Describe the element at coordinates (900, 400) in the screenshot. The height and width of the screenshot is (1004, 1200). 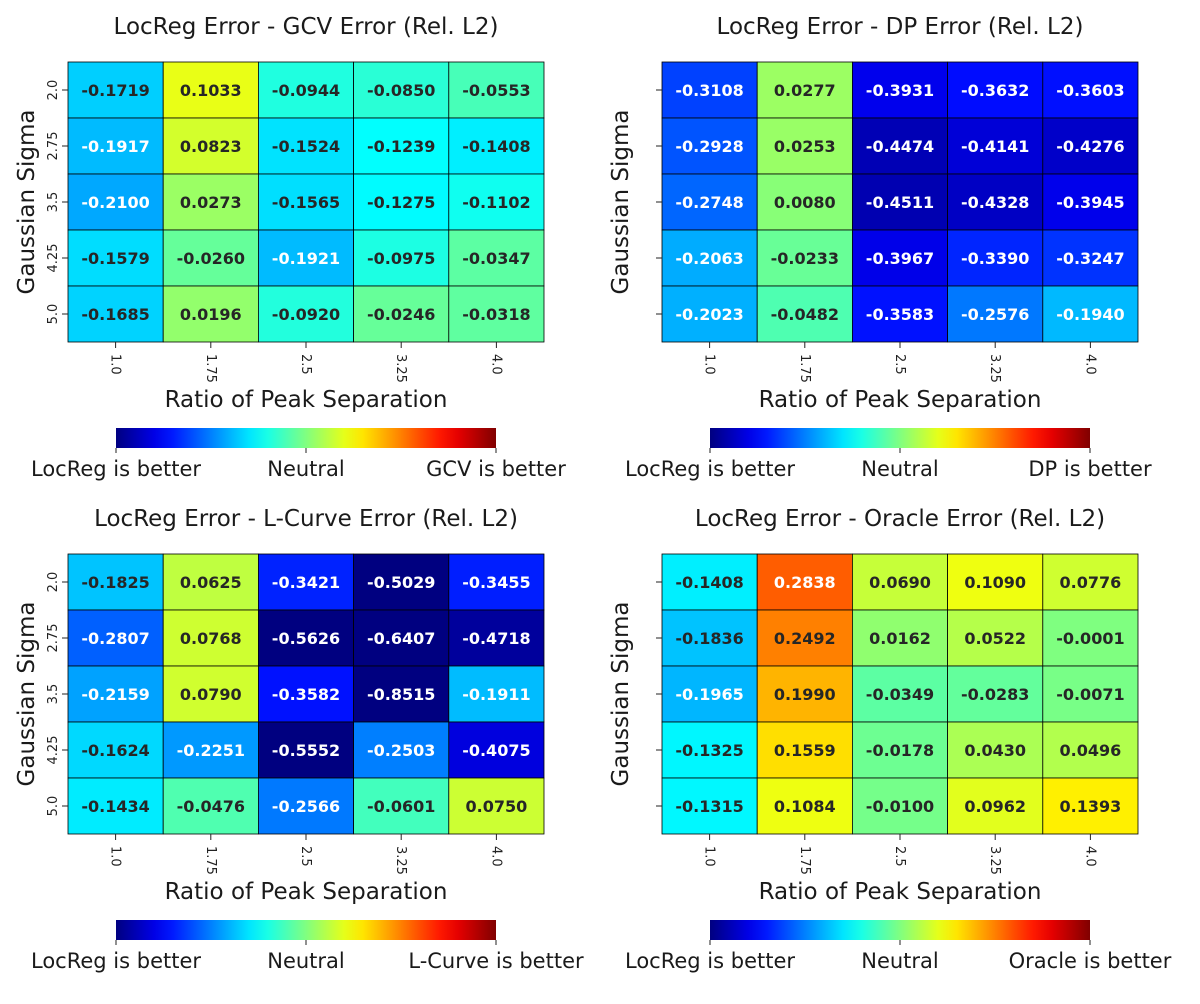
I see `x-axis-label: Ratio of Peak Separation` at that location.